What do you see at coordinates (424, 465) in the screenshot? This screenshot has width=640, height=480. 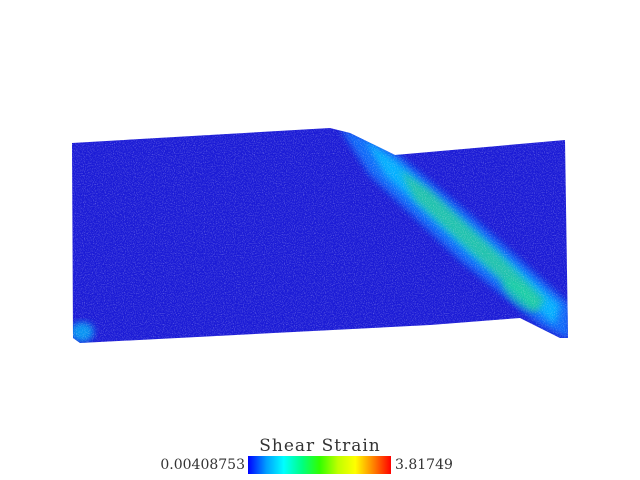 I see `legend-max-label: 3.81749` at bounding box center [424, 465].